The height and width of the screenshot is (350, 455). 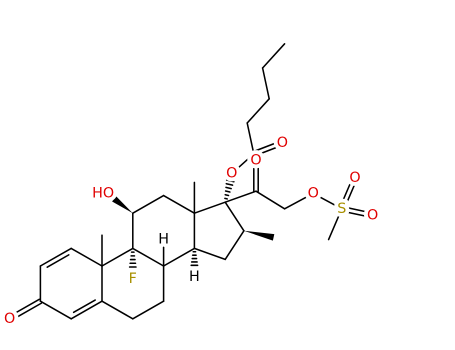 I want to click on atom-label: S, so click(x=341, y=209).